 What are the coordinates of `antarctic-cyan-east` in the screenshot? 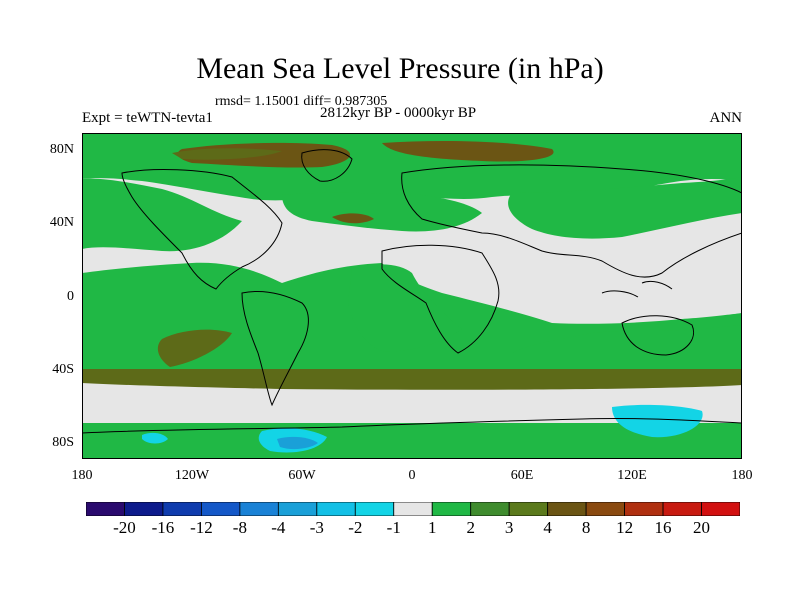 It's located at (657, 421).